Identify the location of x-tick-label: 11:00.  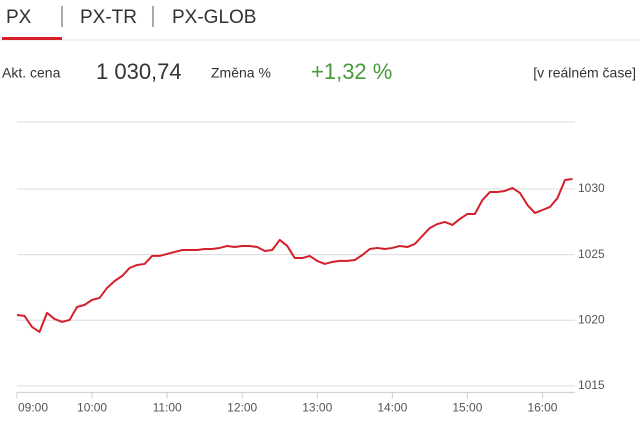
(167, 408).